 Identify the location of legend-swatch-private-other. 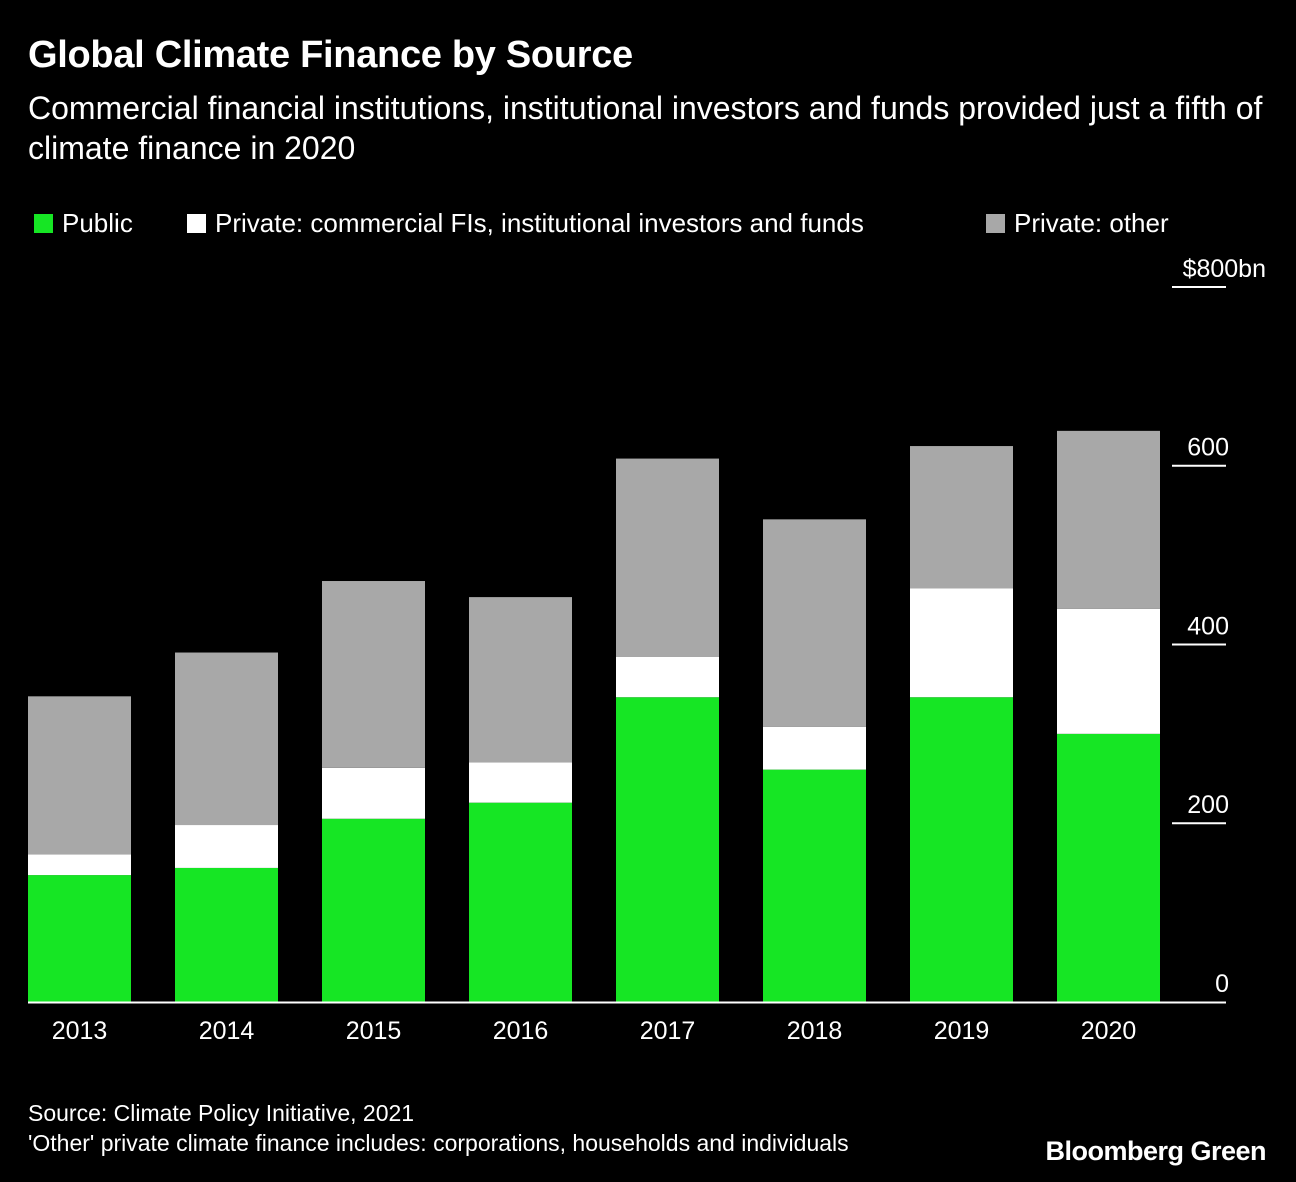
(995, 223).